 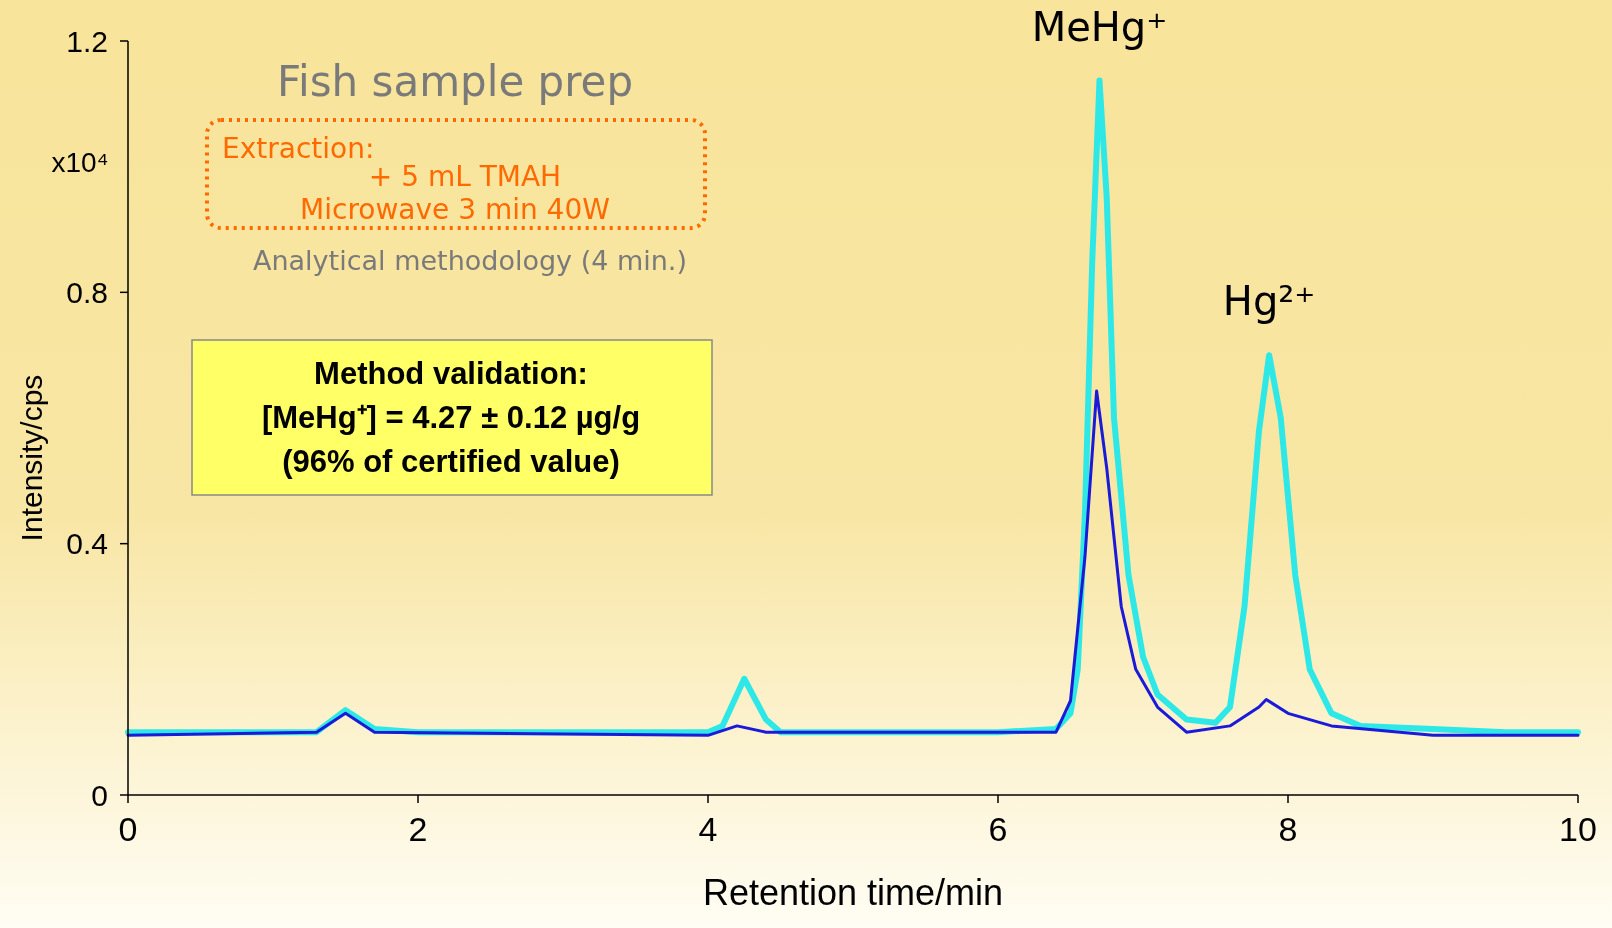 I want to click on annotation: [MeHg⁺] = 4.27 ± 0.12 µg/g, so click(x=451, y=417).